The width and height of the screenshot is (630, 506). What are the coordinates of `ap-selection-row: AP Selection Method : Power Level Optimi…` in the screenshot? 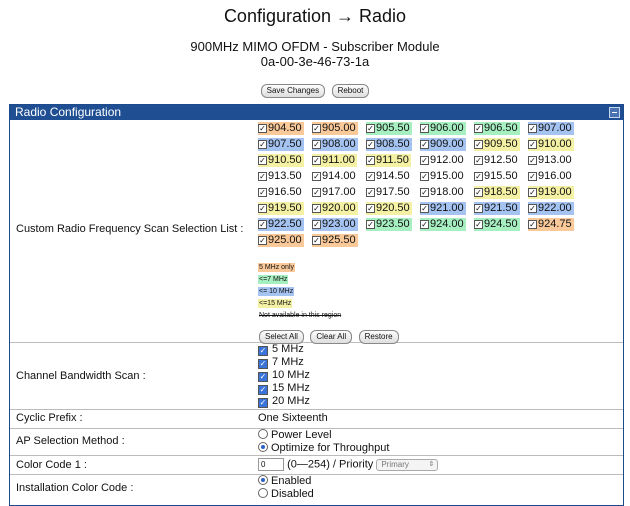 It's located at (316, 442).